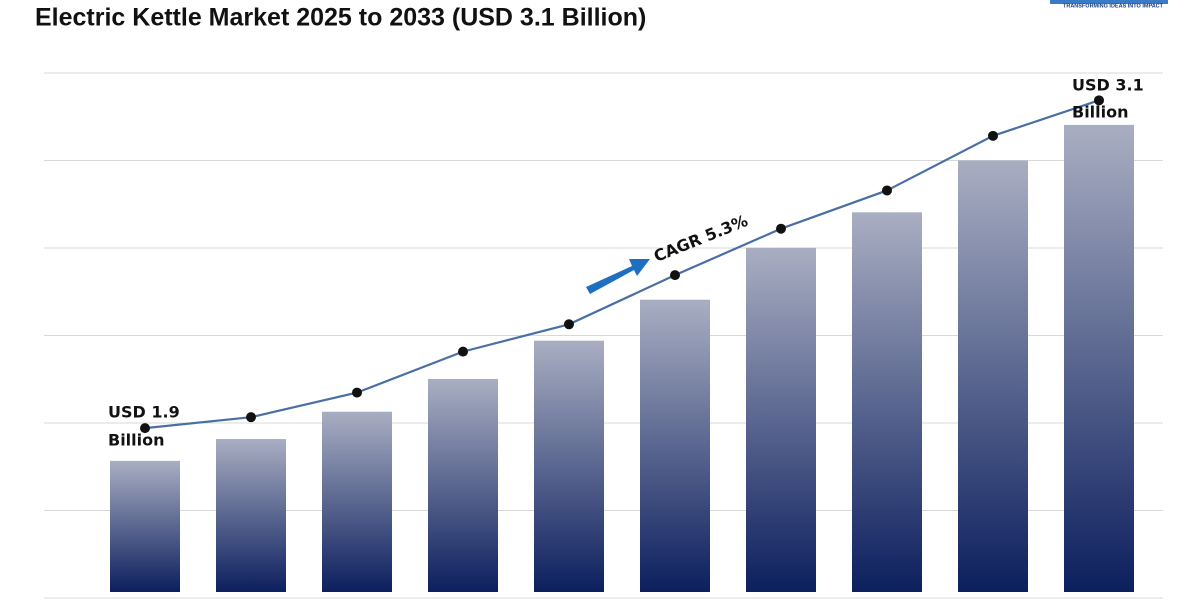  What do you see at coordinates (136, 440) in the screenshot?
I see `start-label: Billion` at bounding box center [136, 440].